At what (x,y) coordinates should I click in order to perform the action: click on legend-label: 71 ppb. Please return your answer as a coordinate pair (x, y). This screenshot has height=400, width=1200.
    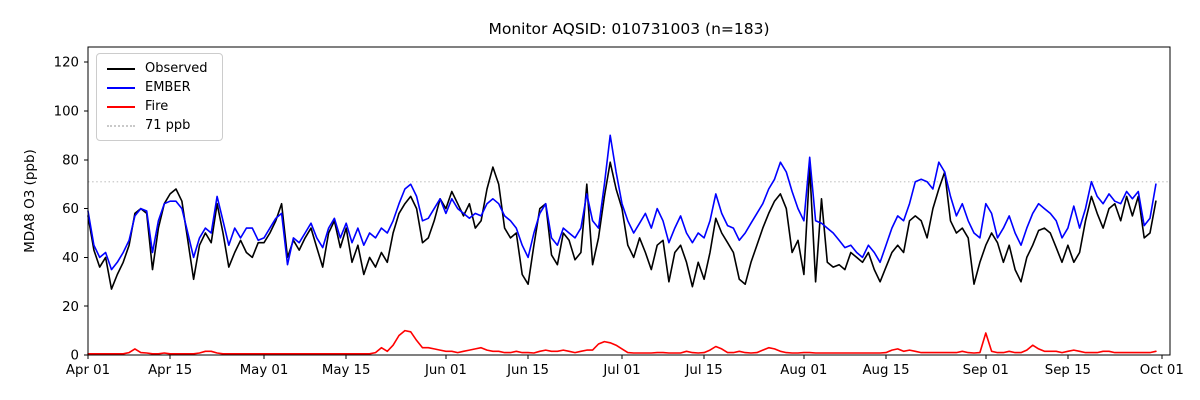
    Looking at the image, I should click on (168, 125).